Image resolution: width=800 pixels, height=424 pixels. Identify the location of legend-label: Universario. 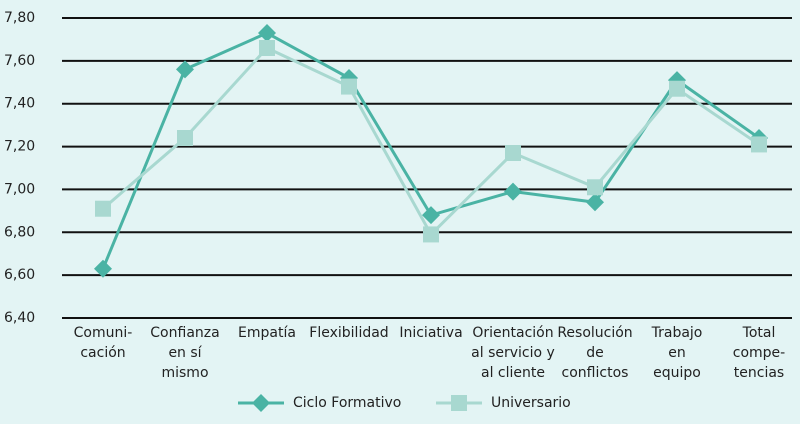
(531, 403).